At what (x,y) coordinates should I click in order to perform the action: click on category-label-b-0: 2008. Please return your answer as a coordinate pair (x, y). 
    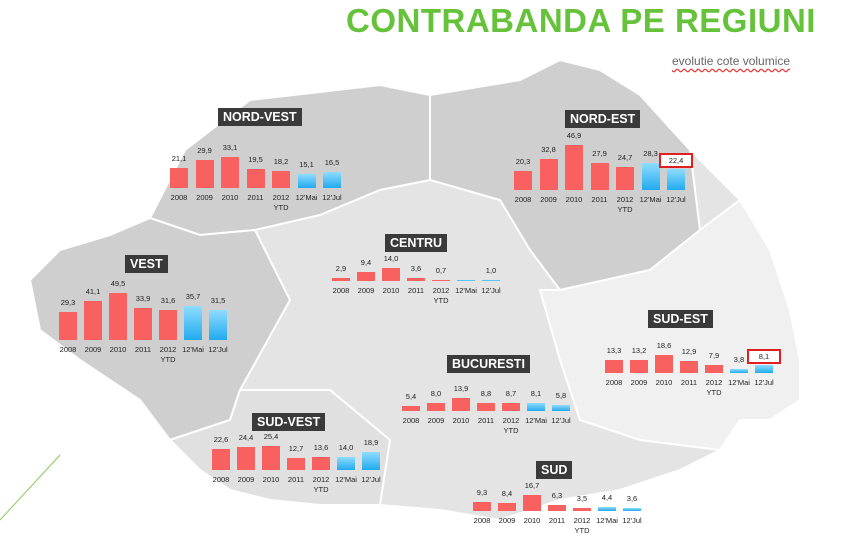
    Looking at the image, I should click on (411, 420).